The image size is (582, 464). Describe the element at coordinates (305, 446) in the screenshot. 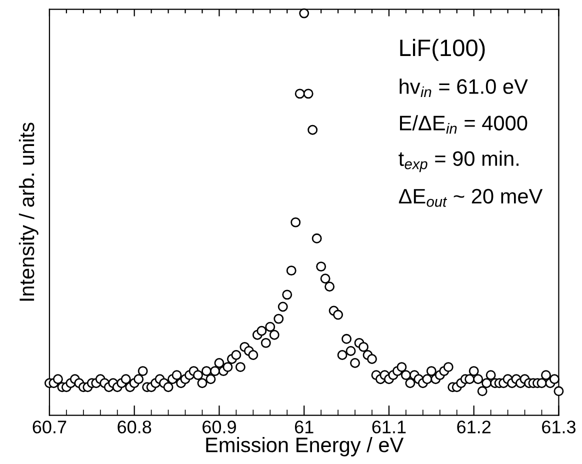

I see `x-axis-title: Emission Energy / eV` at that location.